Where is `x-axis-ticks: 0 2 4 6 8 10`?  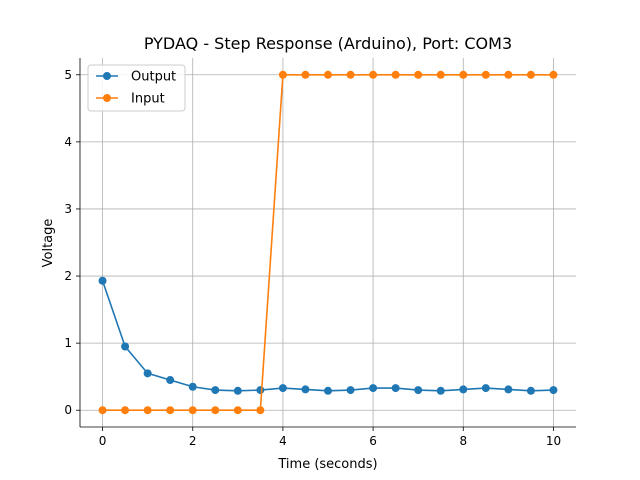
x-axis-ticks: 0 2 4 6 8 10 is located at coordinates (330, 437).